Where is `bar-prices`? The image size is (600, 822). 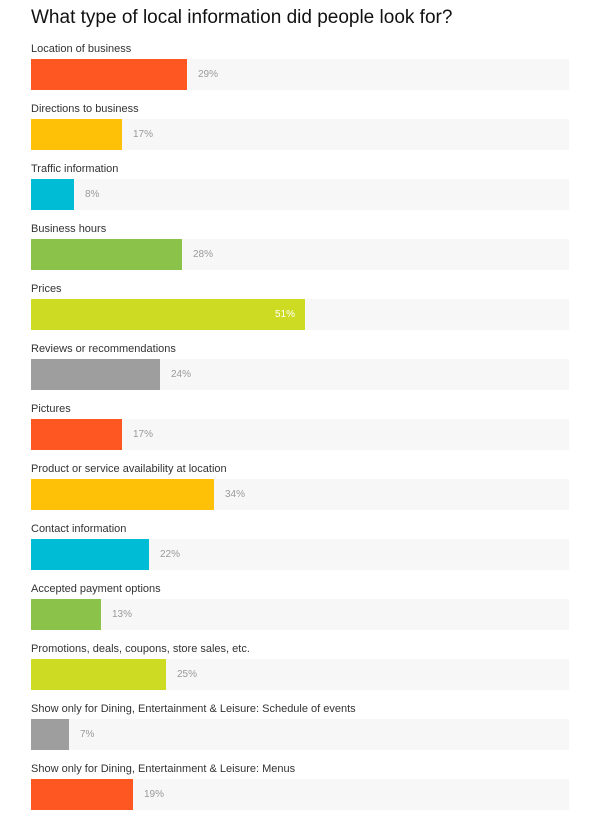
bar-prices is located at coordinates (168, 314).